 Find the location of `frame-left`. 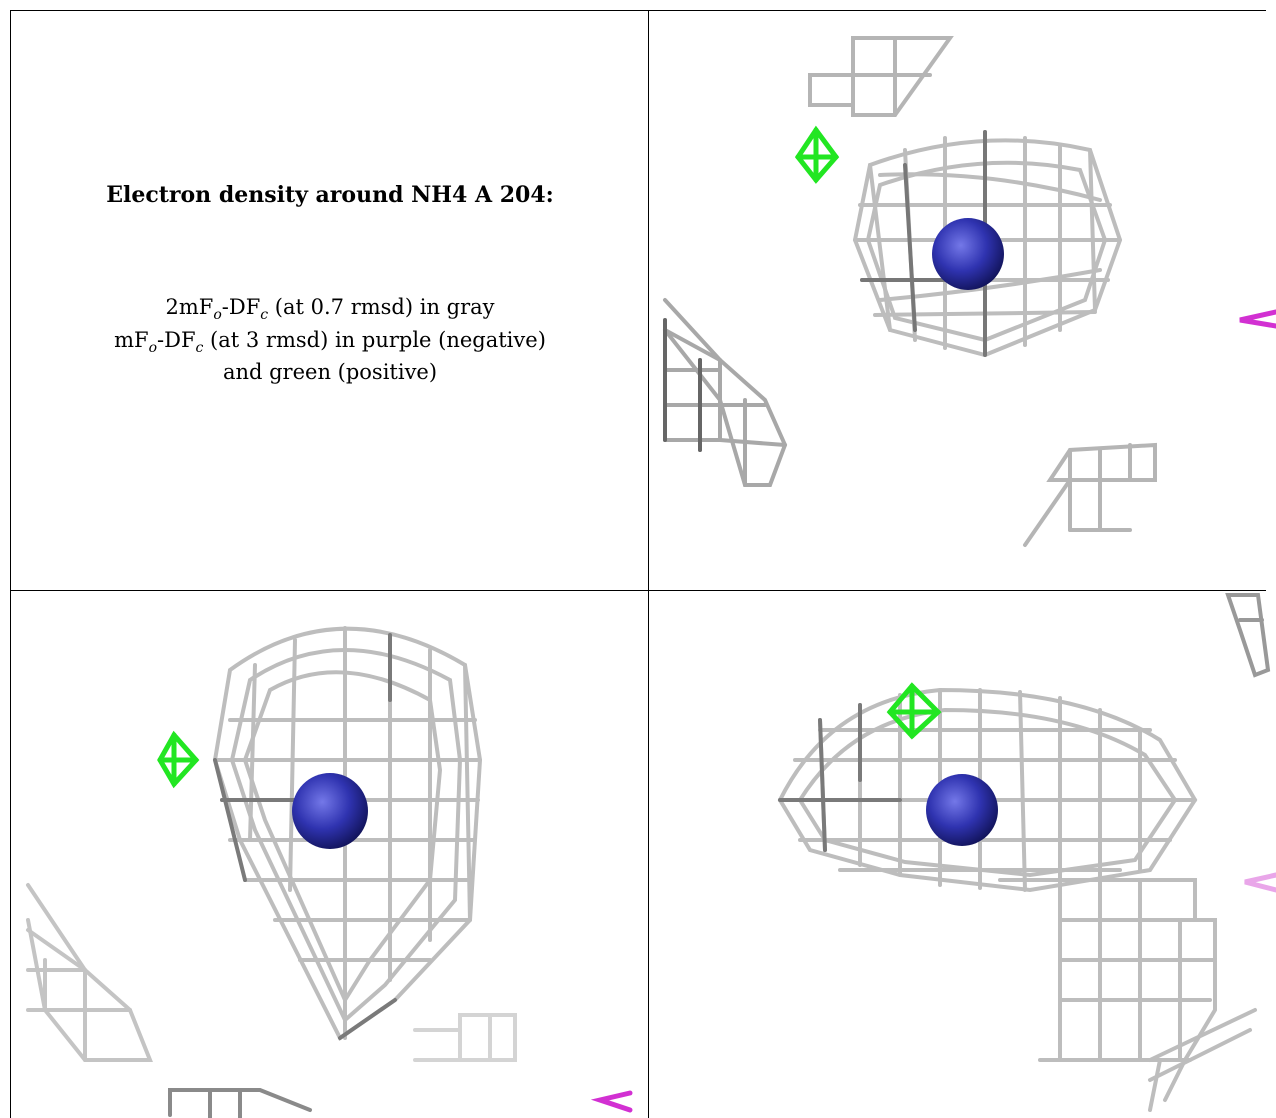

frame-left is located at coordinates (10, 564).